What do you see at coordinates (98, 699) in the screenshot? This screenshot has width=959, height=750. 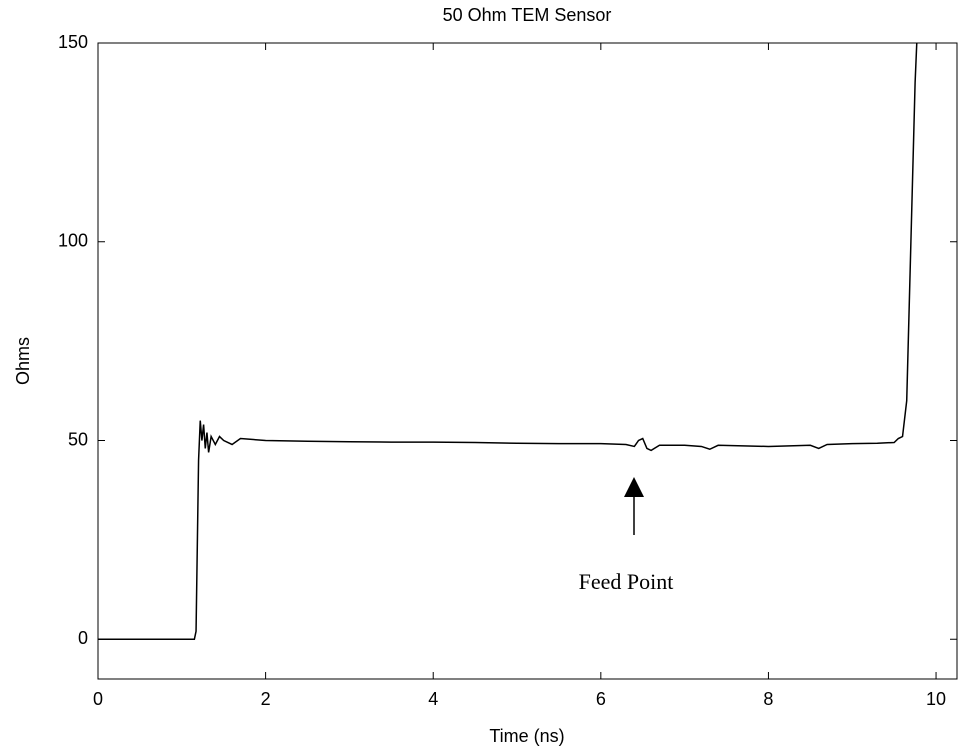 I see `x-tick-label: 0` at bounding box center [98, 699].